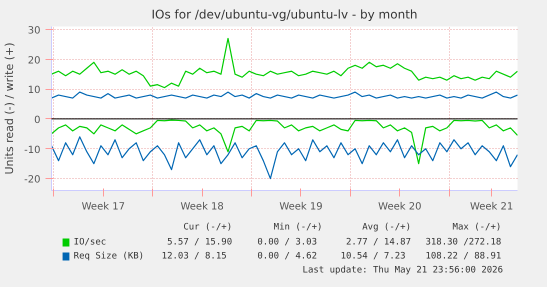  Describe the element at coordinates (109, 257) in the screenshot. I see `legend-label: Req Size (KB)` at that location.